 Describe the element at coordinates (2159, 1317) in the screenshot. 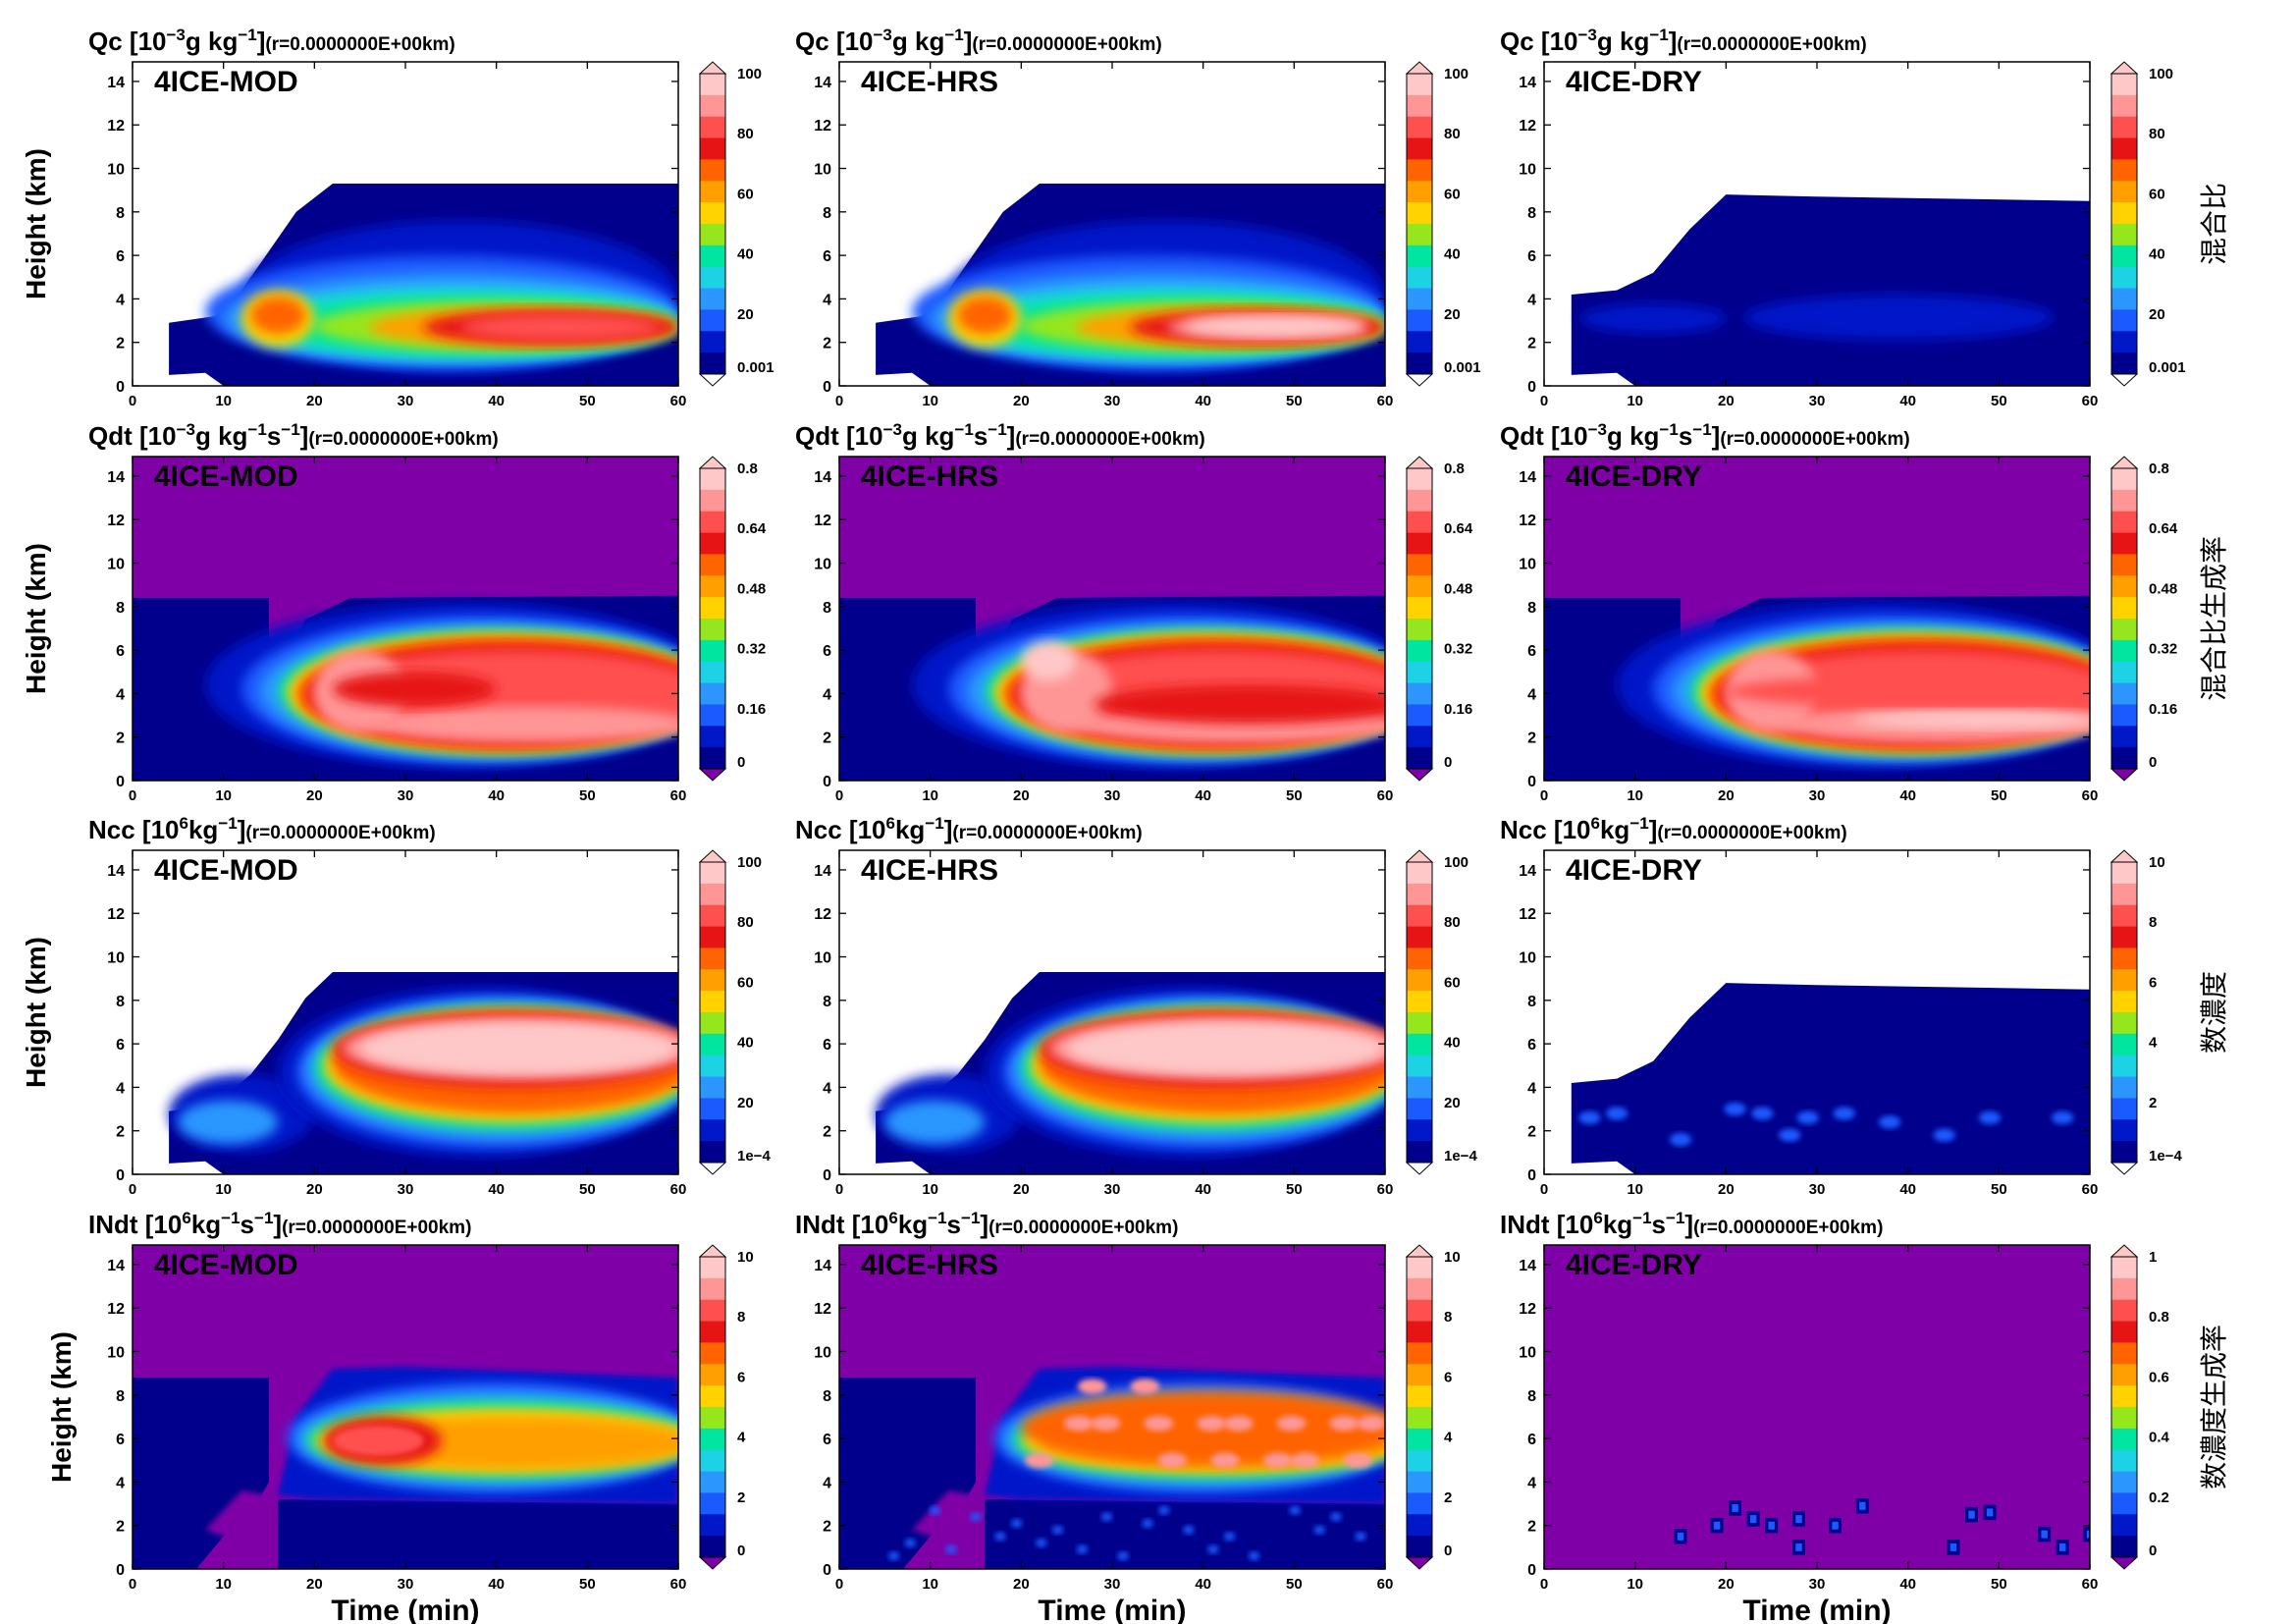

I see `colorbar-label: 0.8` at that location.